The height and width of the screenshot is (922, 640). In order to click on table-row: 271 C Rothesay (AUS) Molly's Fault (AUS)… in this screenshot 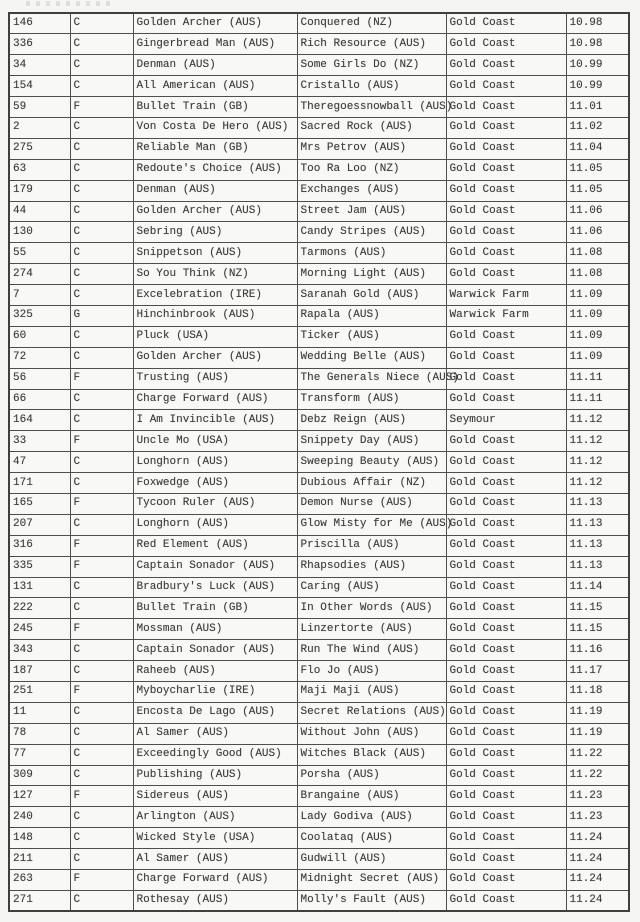, I will do `click(319, 900)`.